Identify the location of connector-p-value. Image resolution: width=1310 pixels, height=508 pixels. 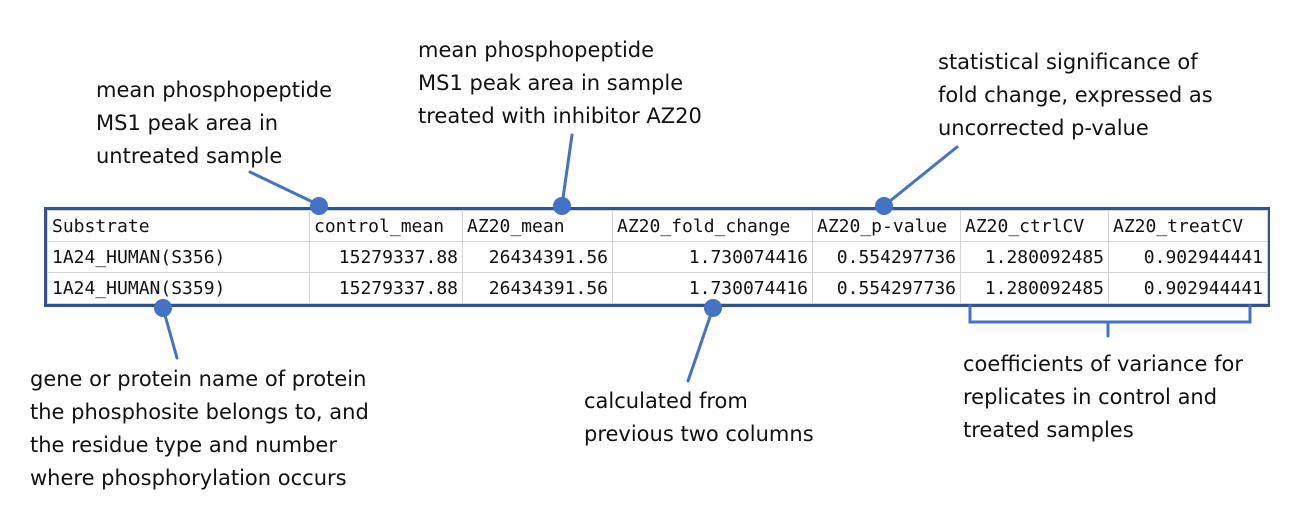
(921, 176).